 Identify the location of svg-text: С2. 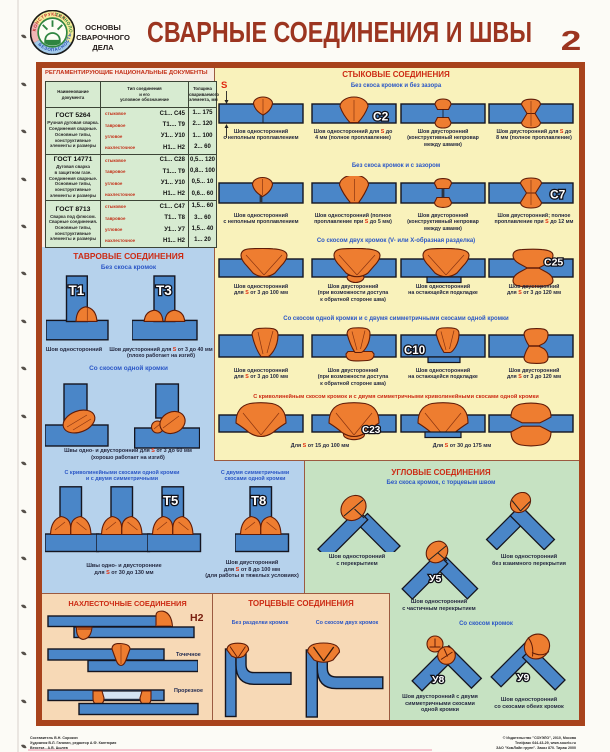
(381, 117).